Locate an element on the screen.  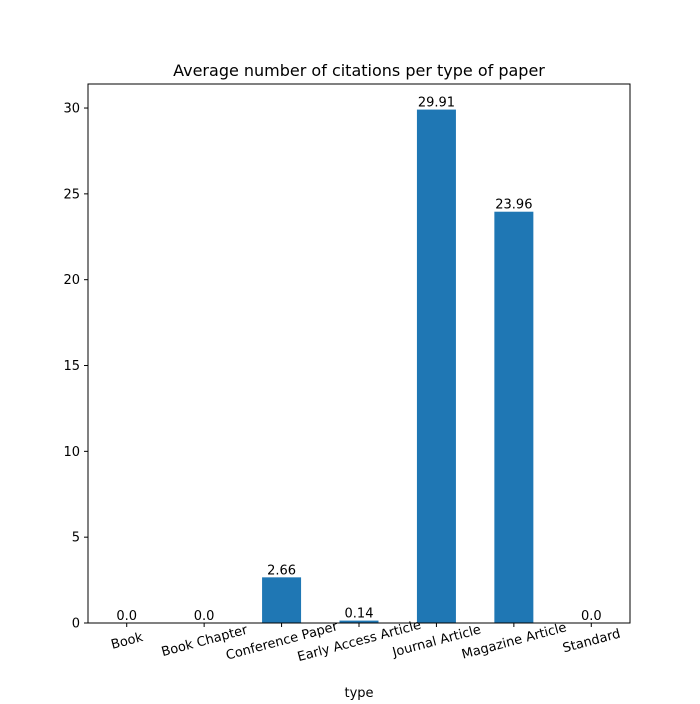
y-tick-label: 20 is located at coordinates (71, 280).